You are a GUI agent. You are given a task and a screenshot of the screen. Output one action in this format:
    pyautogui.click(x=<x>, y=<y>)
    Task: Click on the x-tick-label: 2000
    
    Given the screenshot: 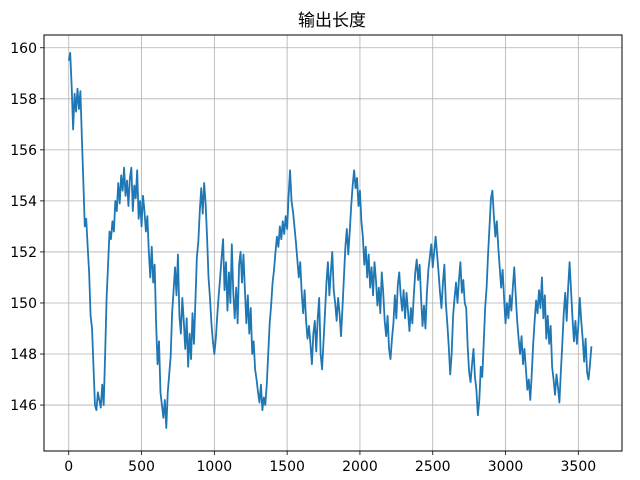 What is the action you would take?
    pyautogui.click(x=360, y=467)
    